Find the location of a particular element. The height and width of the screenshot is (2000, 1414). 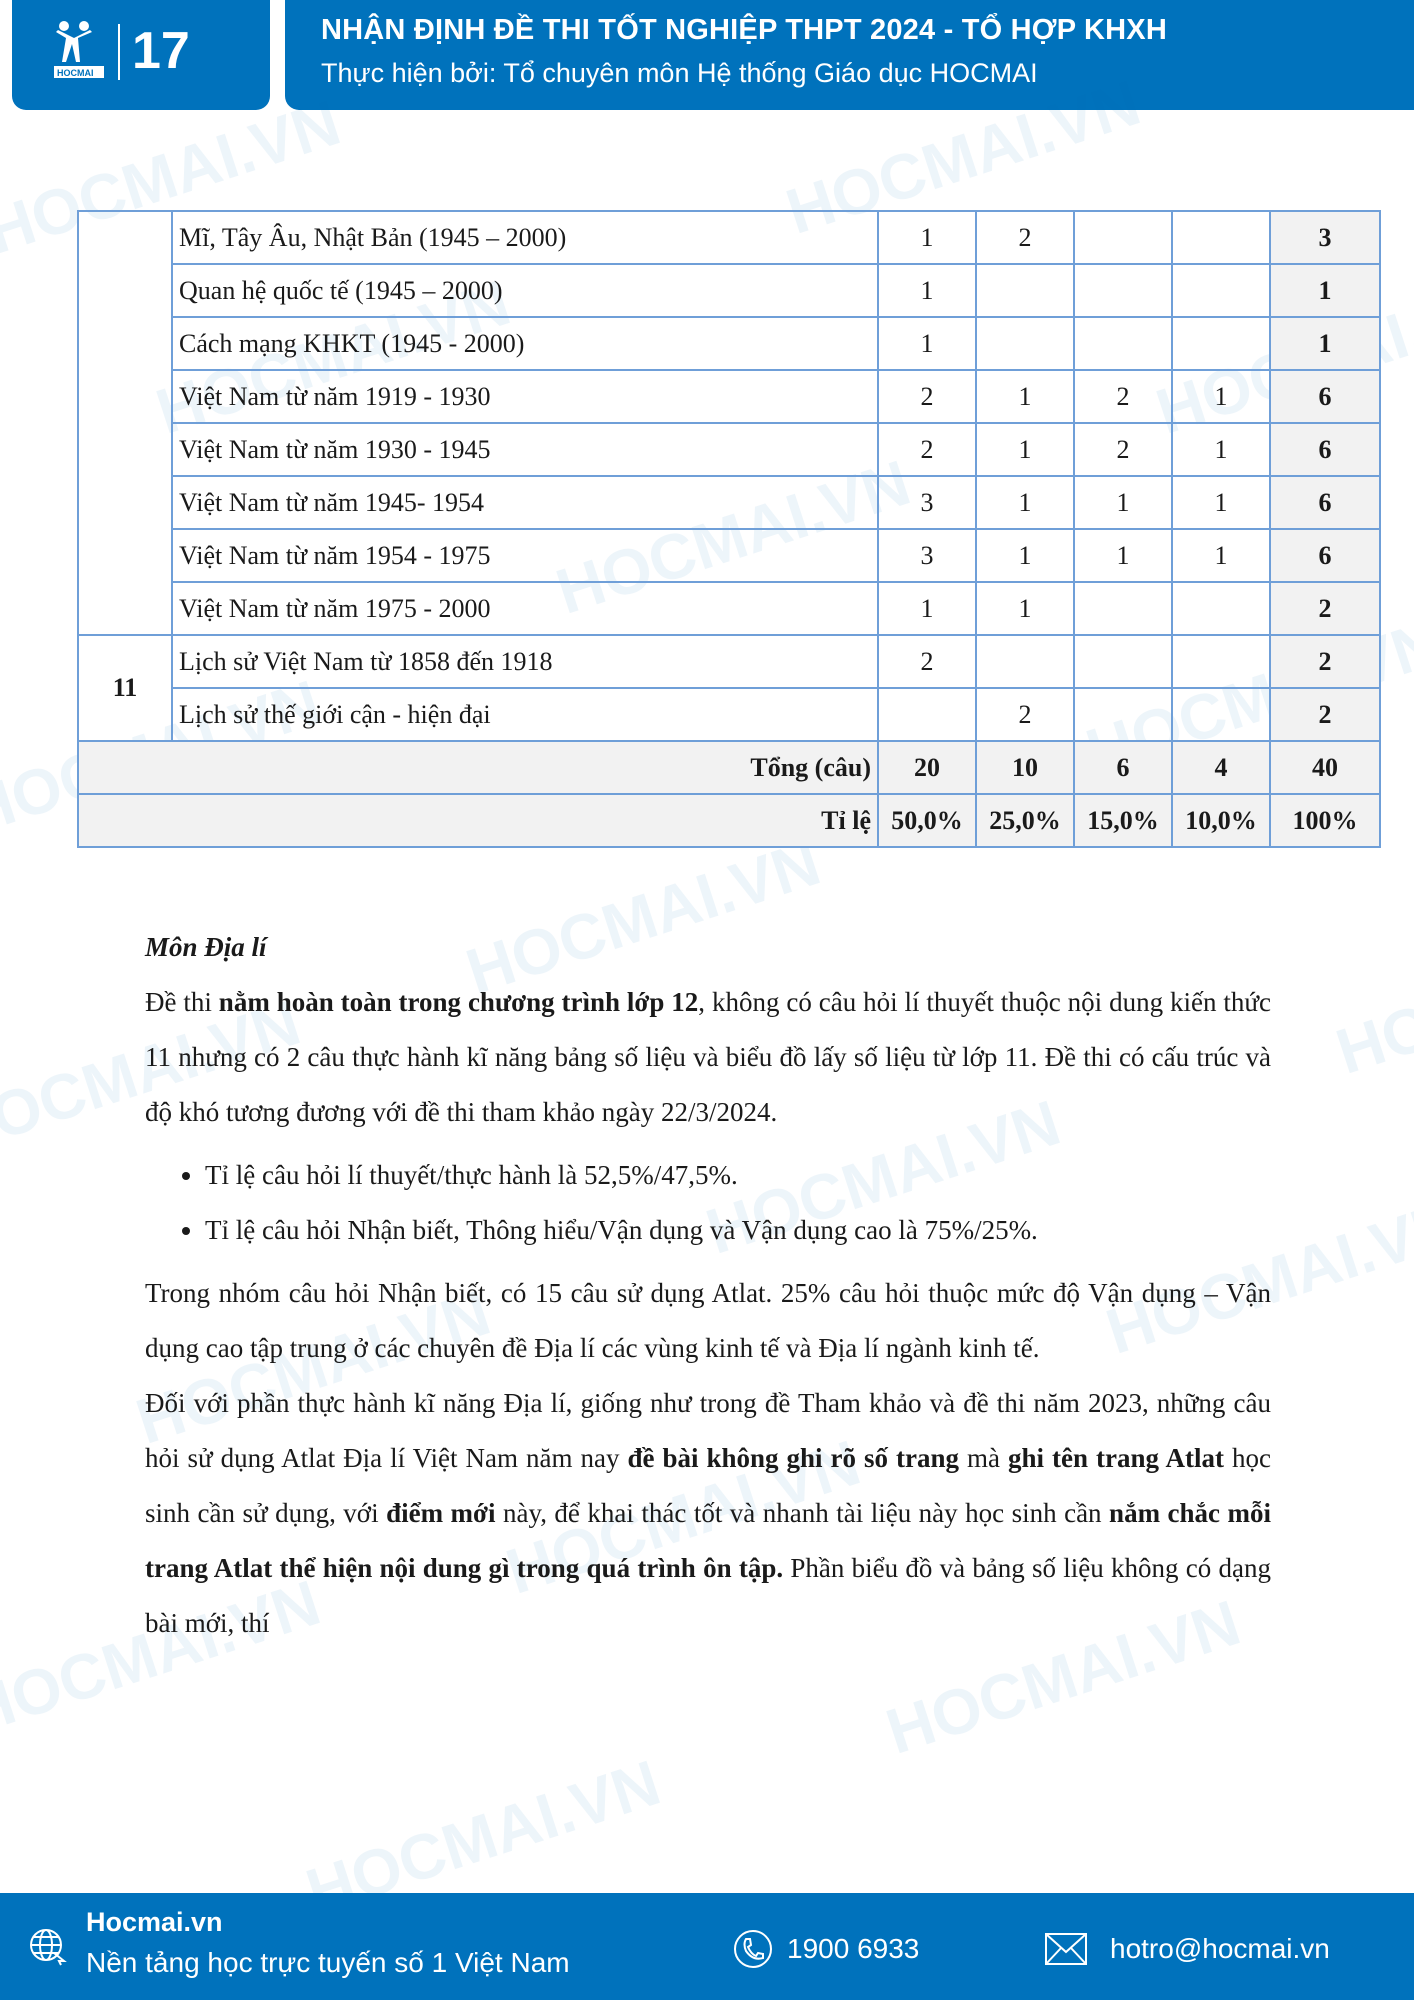

hocmai-logo-icon: 17 HOCMAI is located at coordinates (122, 50).